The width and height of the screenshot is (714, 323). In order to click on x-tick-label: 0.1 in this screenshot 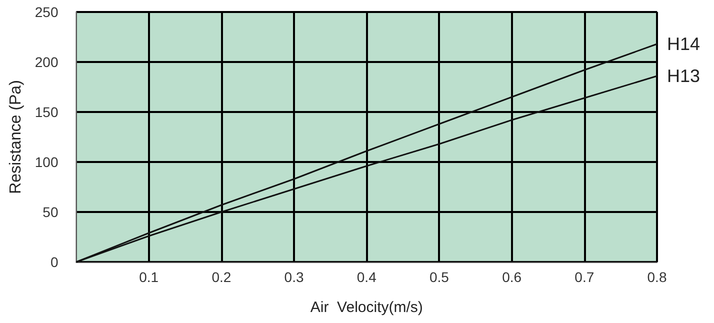, I will do `click(149, 277)`.